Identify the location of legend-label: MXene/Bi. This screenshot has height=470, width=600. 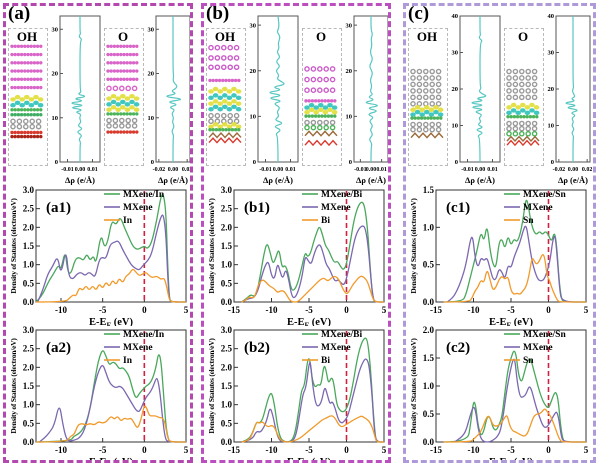
(342, 335).